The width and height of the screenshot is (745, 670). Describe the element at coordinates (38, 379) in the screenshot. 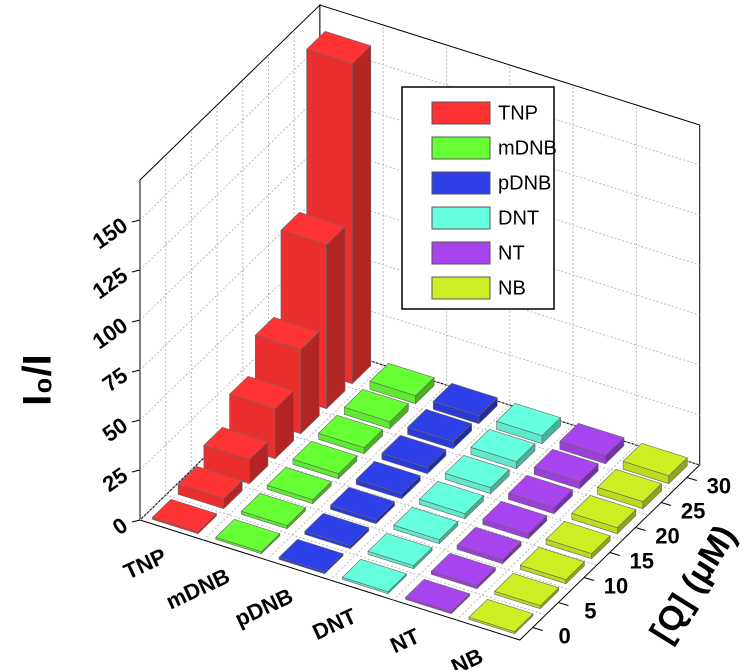

I see `y-axis-title: I₀/I` at that location.